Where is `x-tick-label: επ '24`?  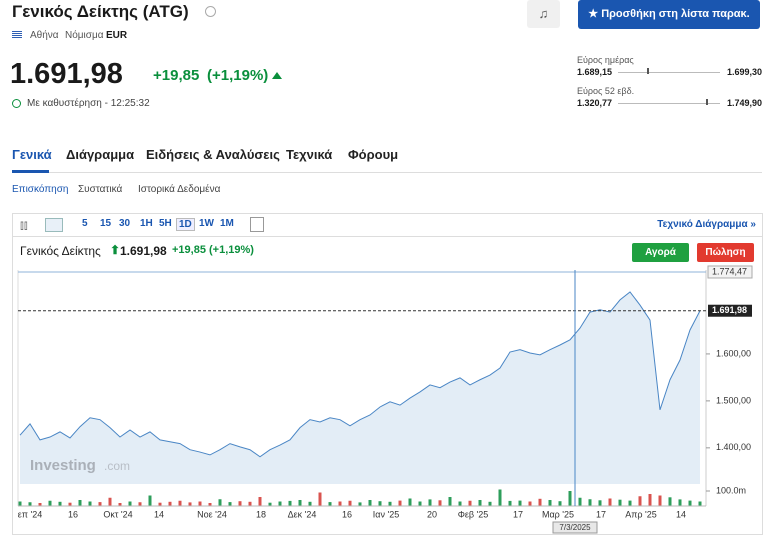
x-tick-label: επ '24 is located at coordinates (30, 514).